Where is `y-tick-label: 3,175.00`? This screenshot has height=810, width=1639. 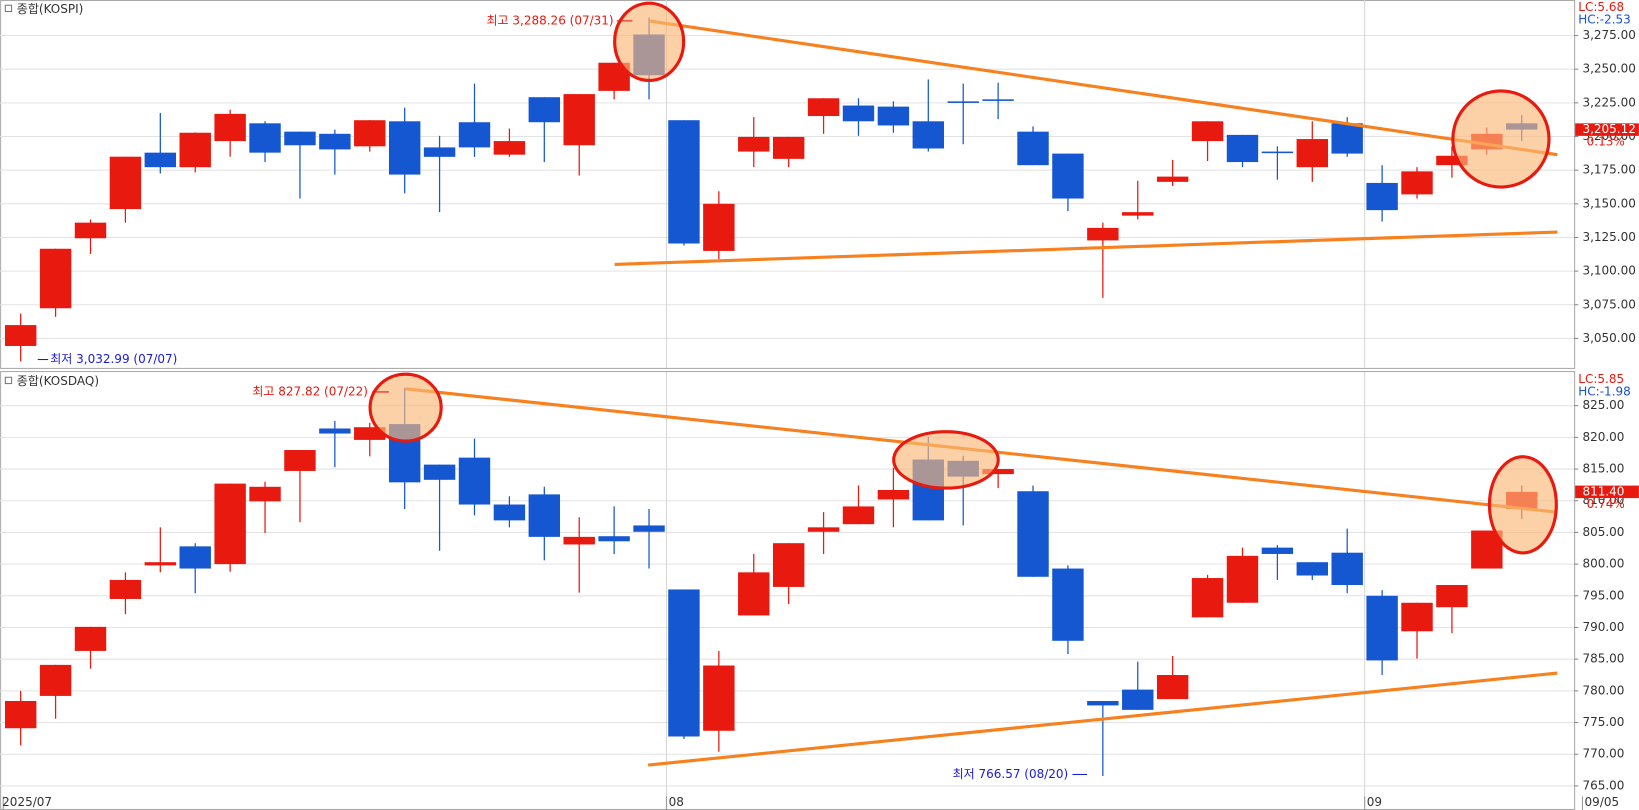 y-tick-label: 3,175.00 is located at coordinates (1608, 170).